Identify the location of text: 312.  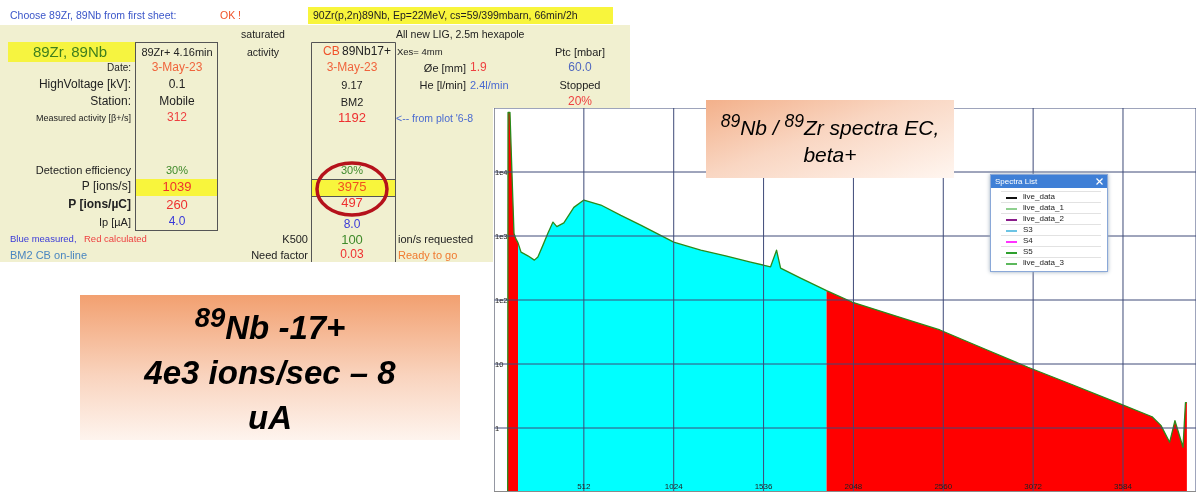
(177, 117).